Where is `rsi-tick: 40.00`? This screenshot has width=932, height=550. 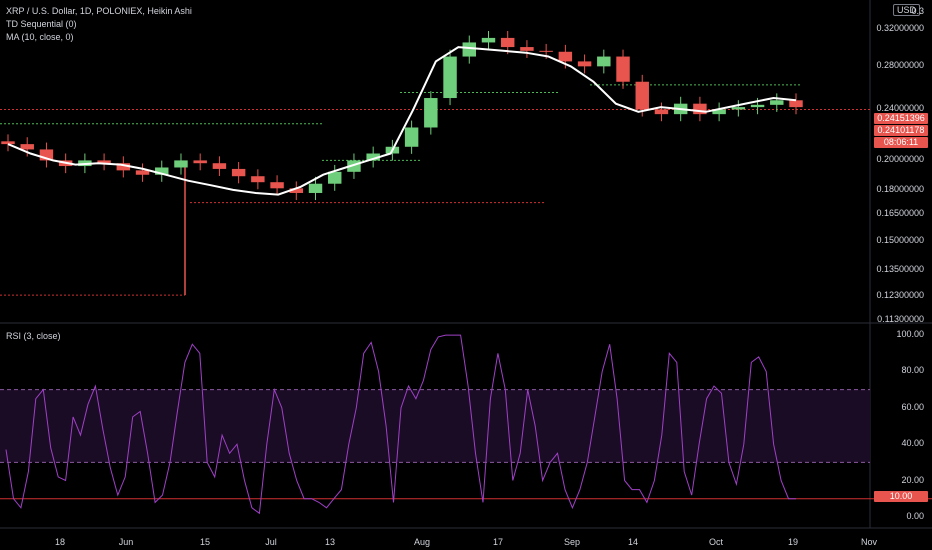 rsi-tick: 40.00 is located at coordinates (912, 443).